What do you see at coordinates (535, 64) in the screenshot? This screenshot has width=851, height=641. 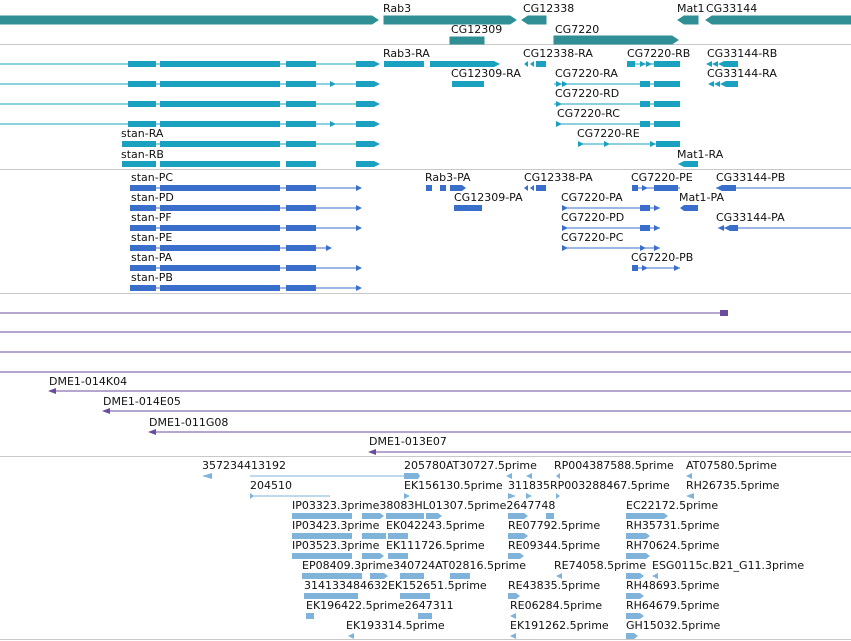 I see `transcript-cg12338-ra` at bounding box center [535, 64].